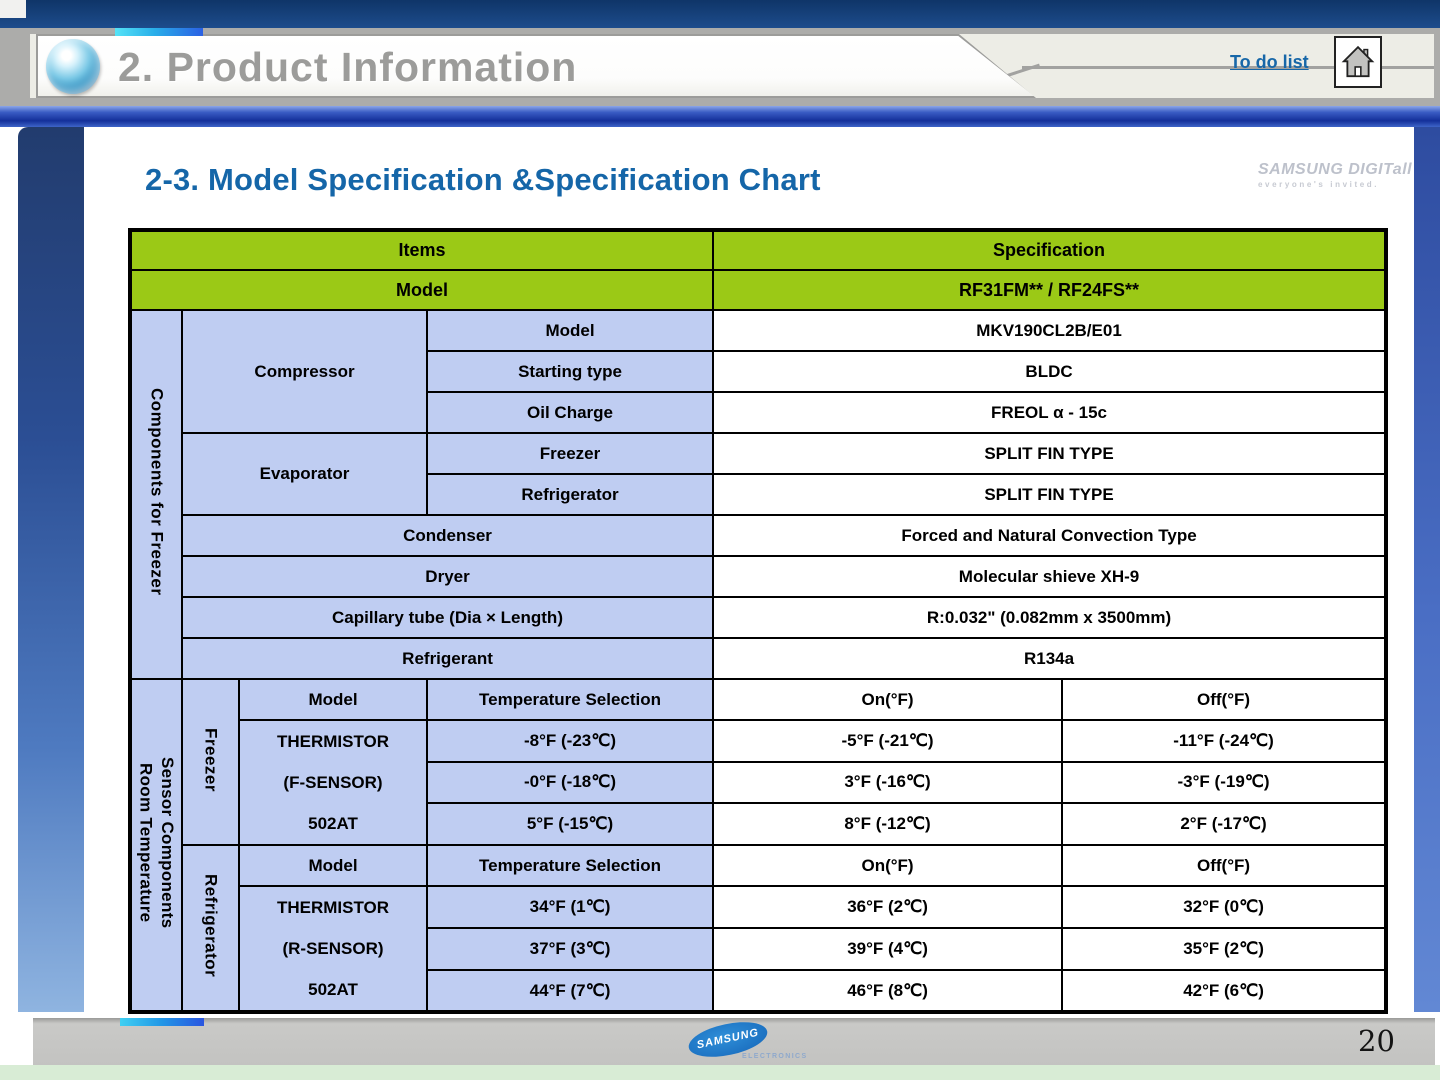 The height and width of the screenshot is (1080, 1440). What do you see at coordinates (304, 474) in the screenshot?
I see `evaporator-label-cell: Evaporator` at bounding box center [304, 474].